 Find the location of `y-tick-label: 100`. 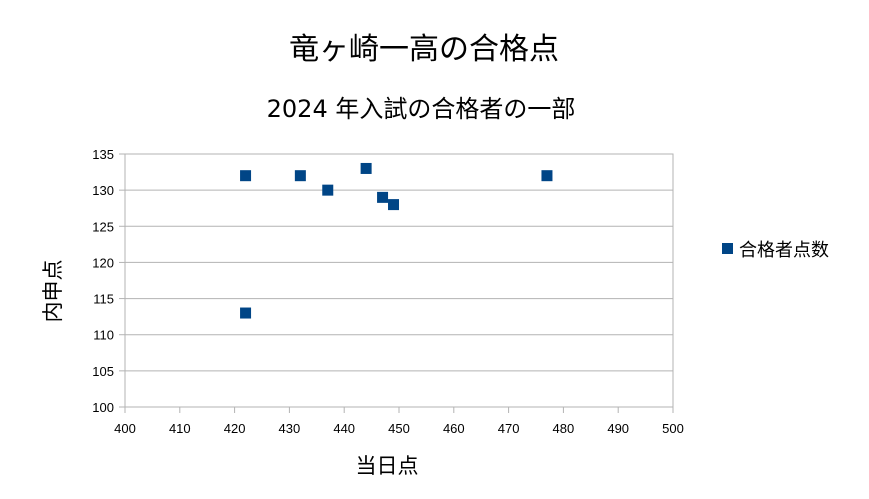

y-tick-label: 100 is located at coordinates (103, 407).